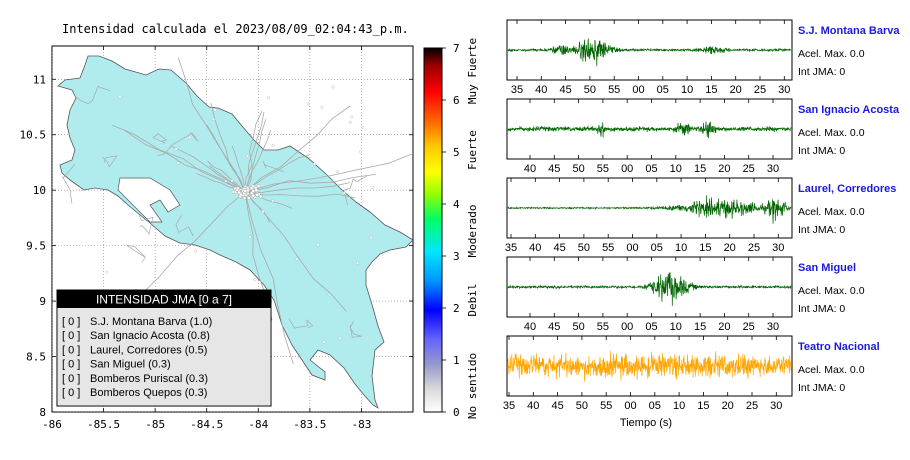 The image size is (910, 460). Describe the element at coordinates (839, 347) in the screenshot. I see `station-name: Teatro Nacional` at that location.